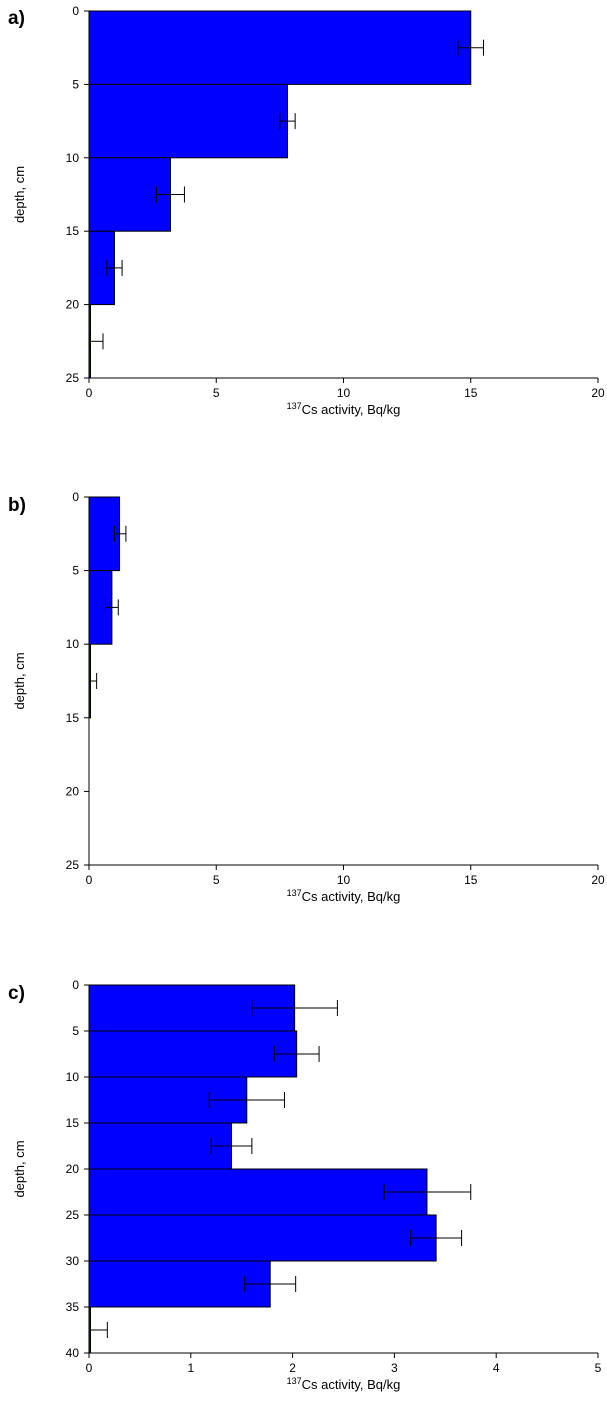  I want to click on x-tick-label: 1, so click(190, 1368).